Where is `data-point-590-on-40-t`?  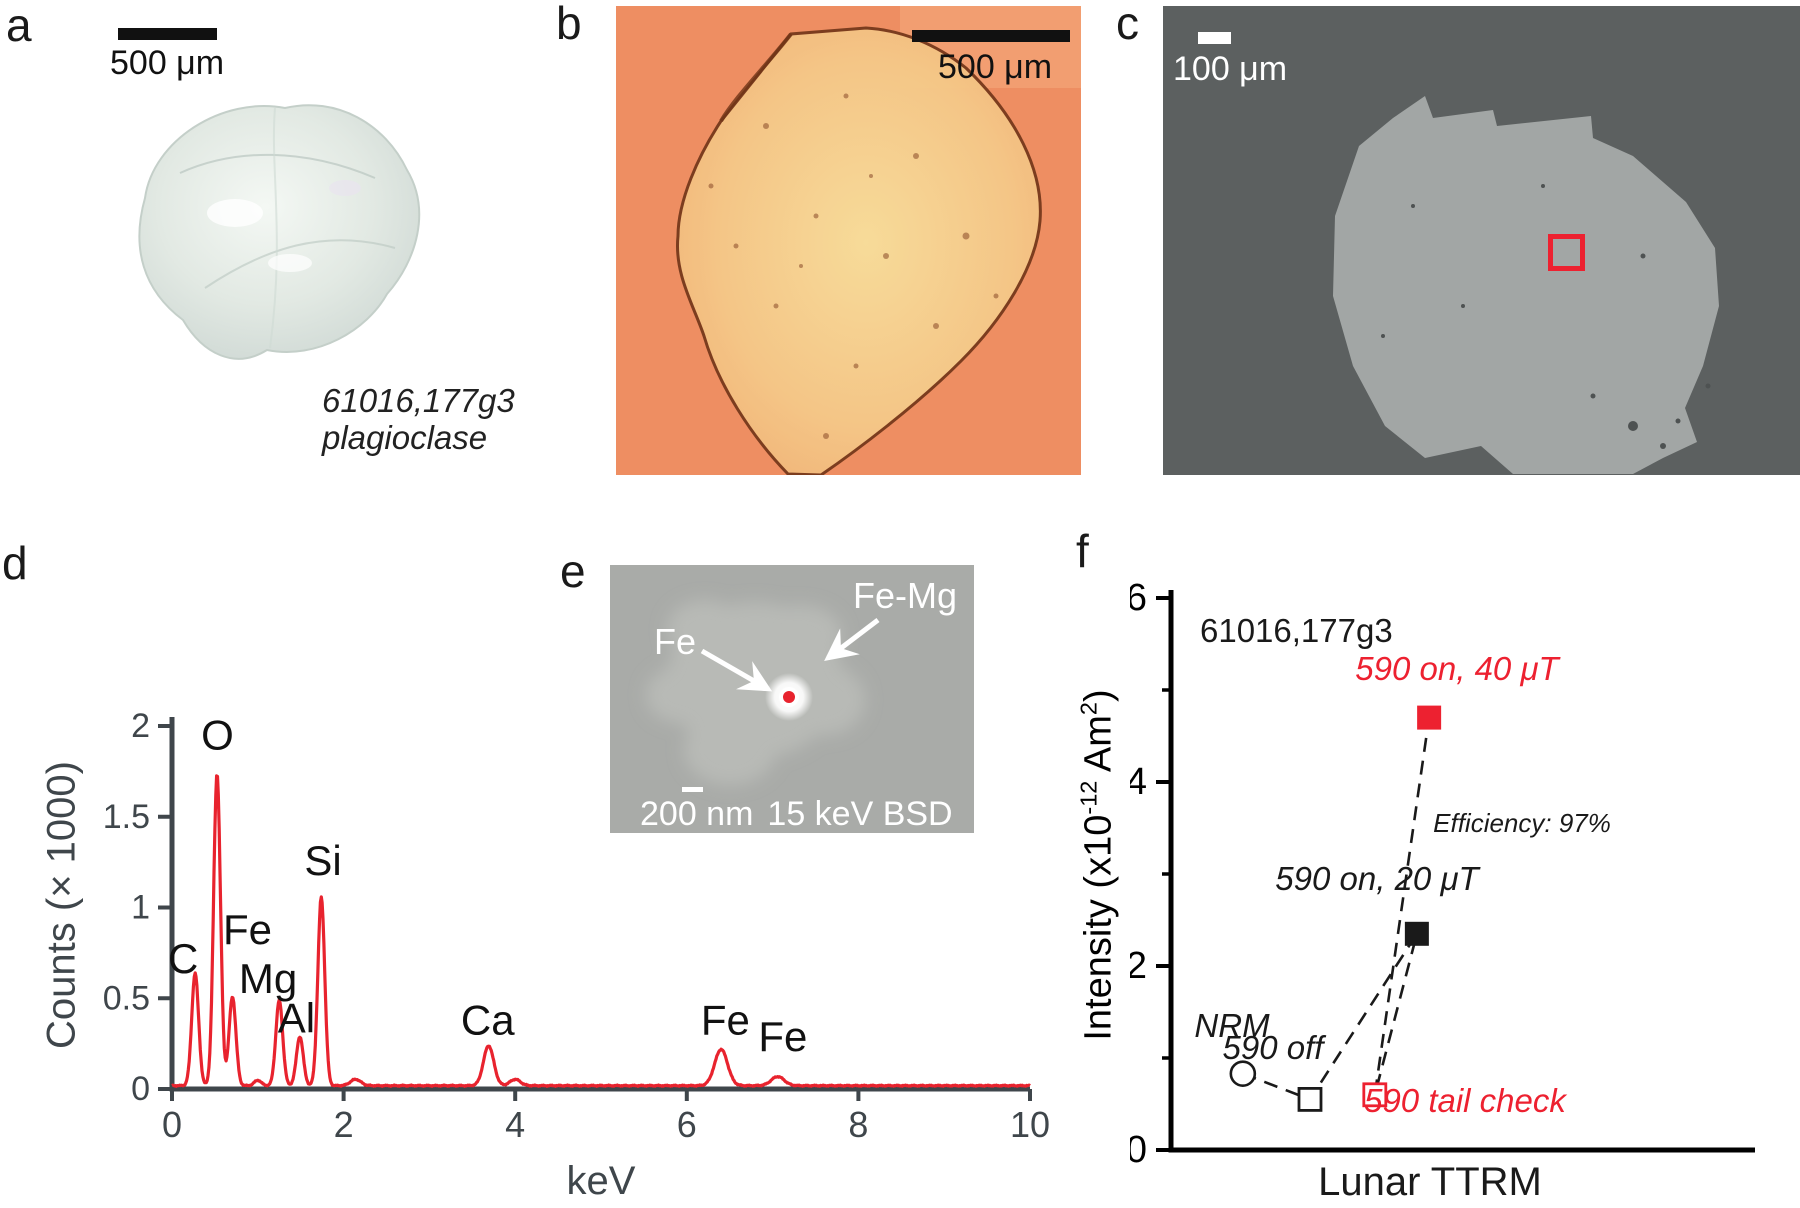 data-point-590-on-40-t is located at coordinates (1429, 717).